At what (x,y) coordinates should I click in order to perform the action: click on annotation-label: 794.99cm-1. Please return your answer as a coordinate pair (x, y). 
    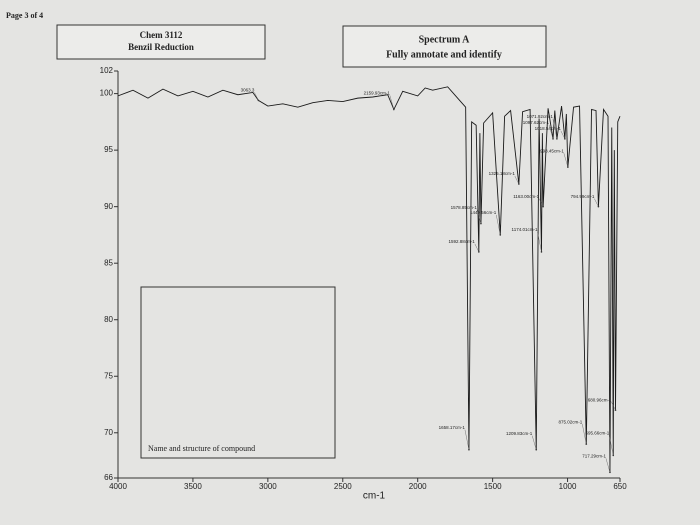
    Looking at the image, I should click on (583, 196).